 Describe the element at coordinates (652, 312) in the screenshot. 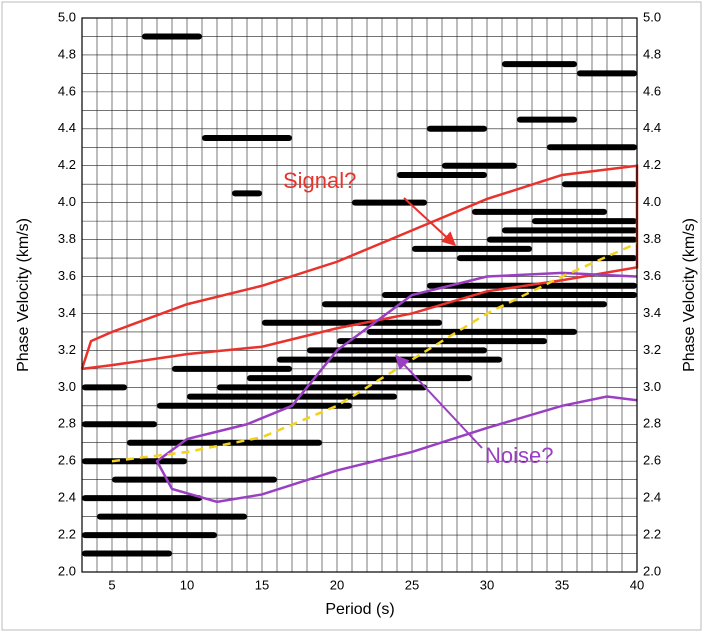

I see `y-tick-label-right: 3.4` at that location.